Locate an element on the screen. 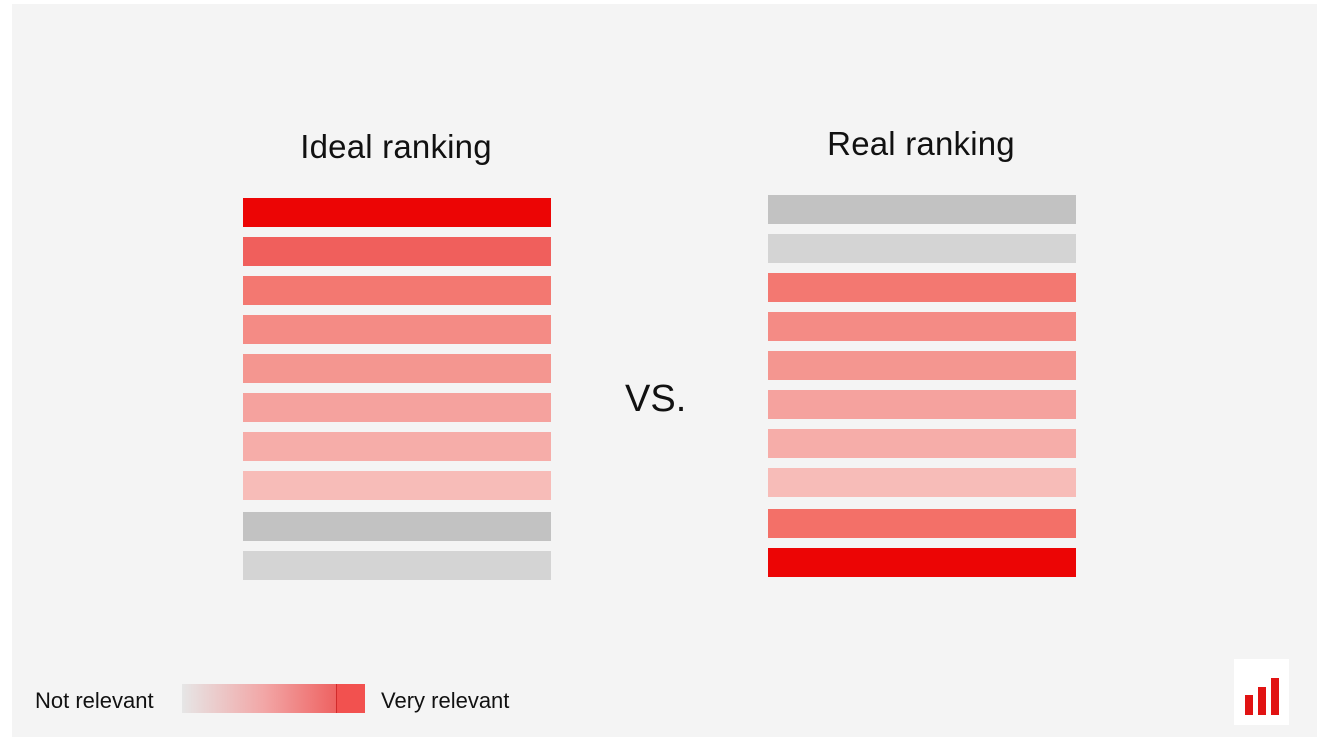 Image resolution: width=1317 pixels, height=739 pixels. logo-bar-short is located at coordinates (1249, 705).